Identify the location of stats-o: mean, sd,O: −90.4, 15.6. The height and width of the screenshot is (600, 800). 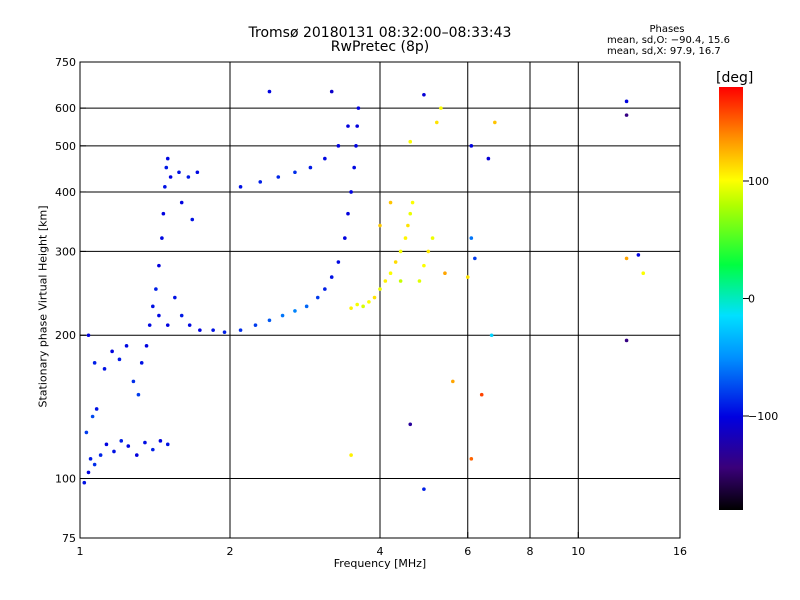
(668, 40).